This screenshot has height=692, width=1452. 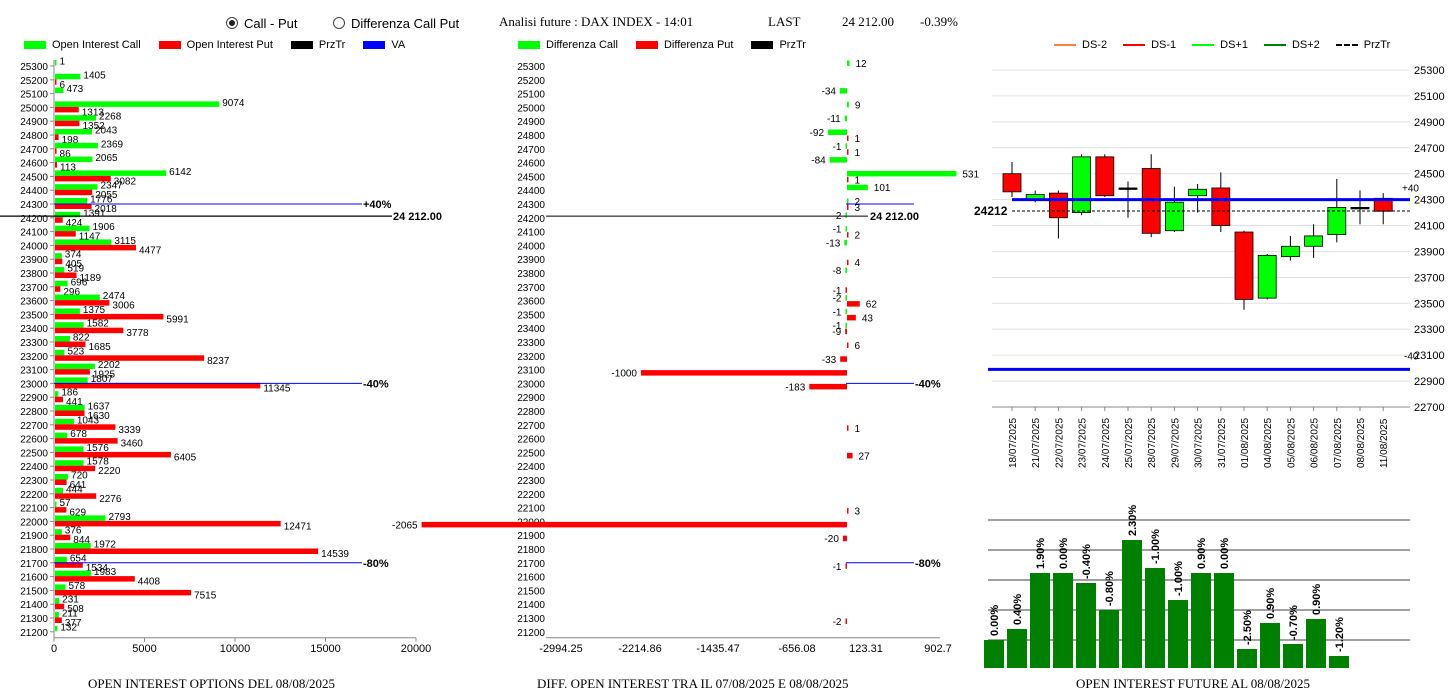 What do you see at coordinates (396, 23) in the screenshot?
I see `radio-differenza: Differenza Call Put` at bounding box center [396, 23].